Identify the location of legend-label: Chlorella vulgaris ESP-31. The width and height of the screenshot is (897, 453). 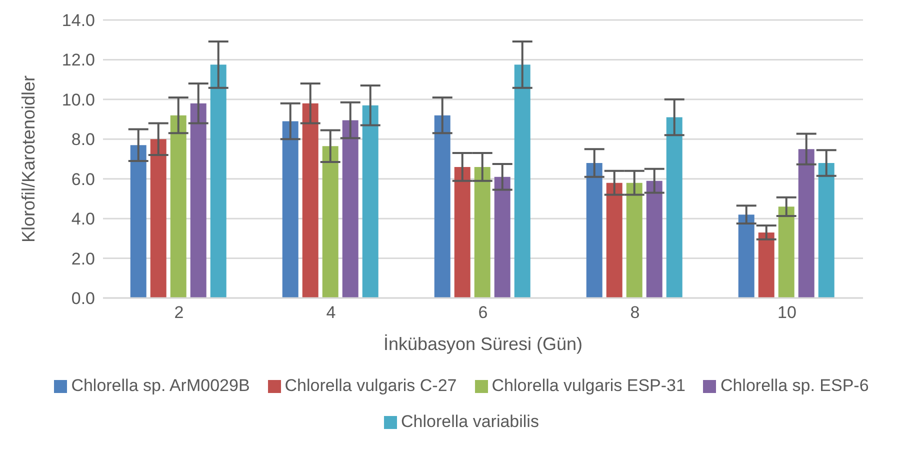
(589, 385).